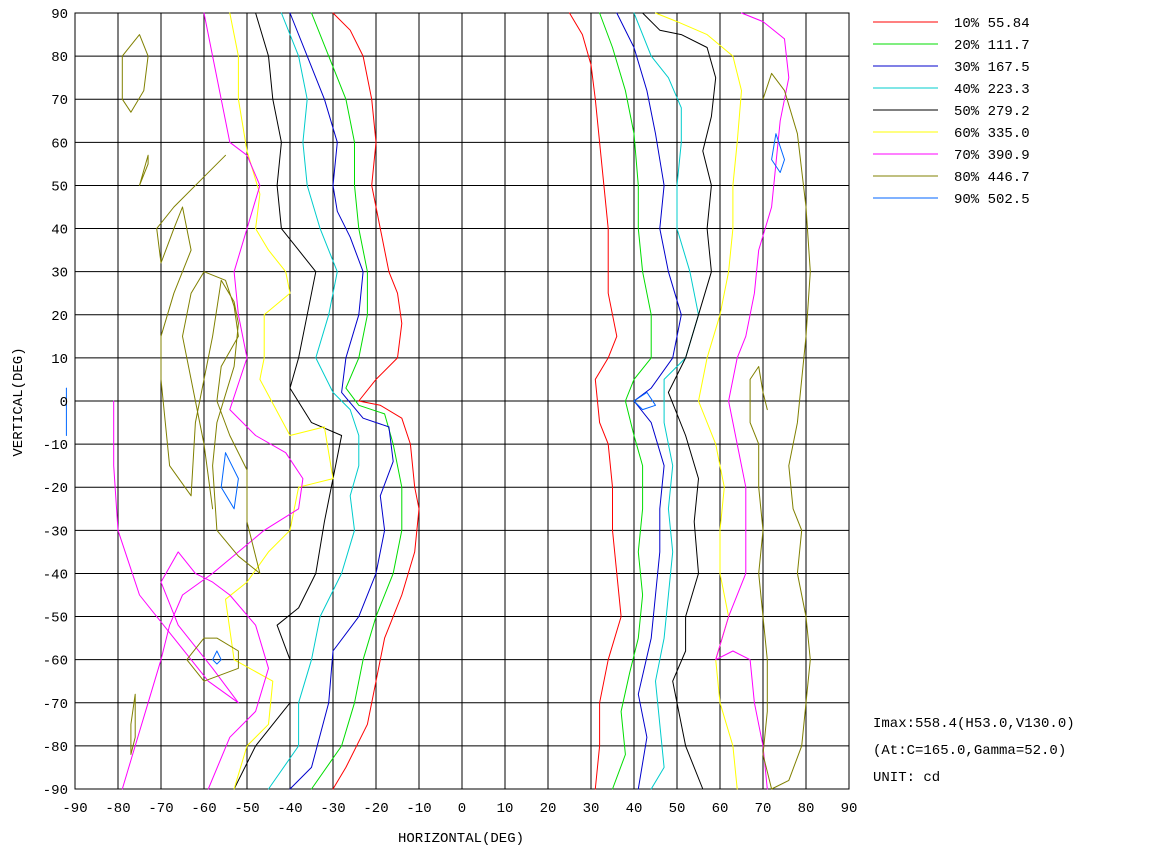  What do you see at coordinates (289, 809) in the screenshot?
I see `x-tick-label: -40` at bounding box center [289, 809].